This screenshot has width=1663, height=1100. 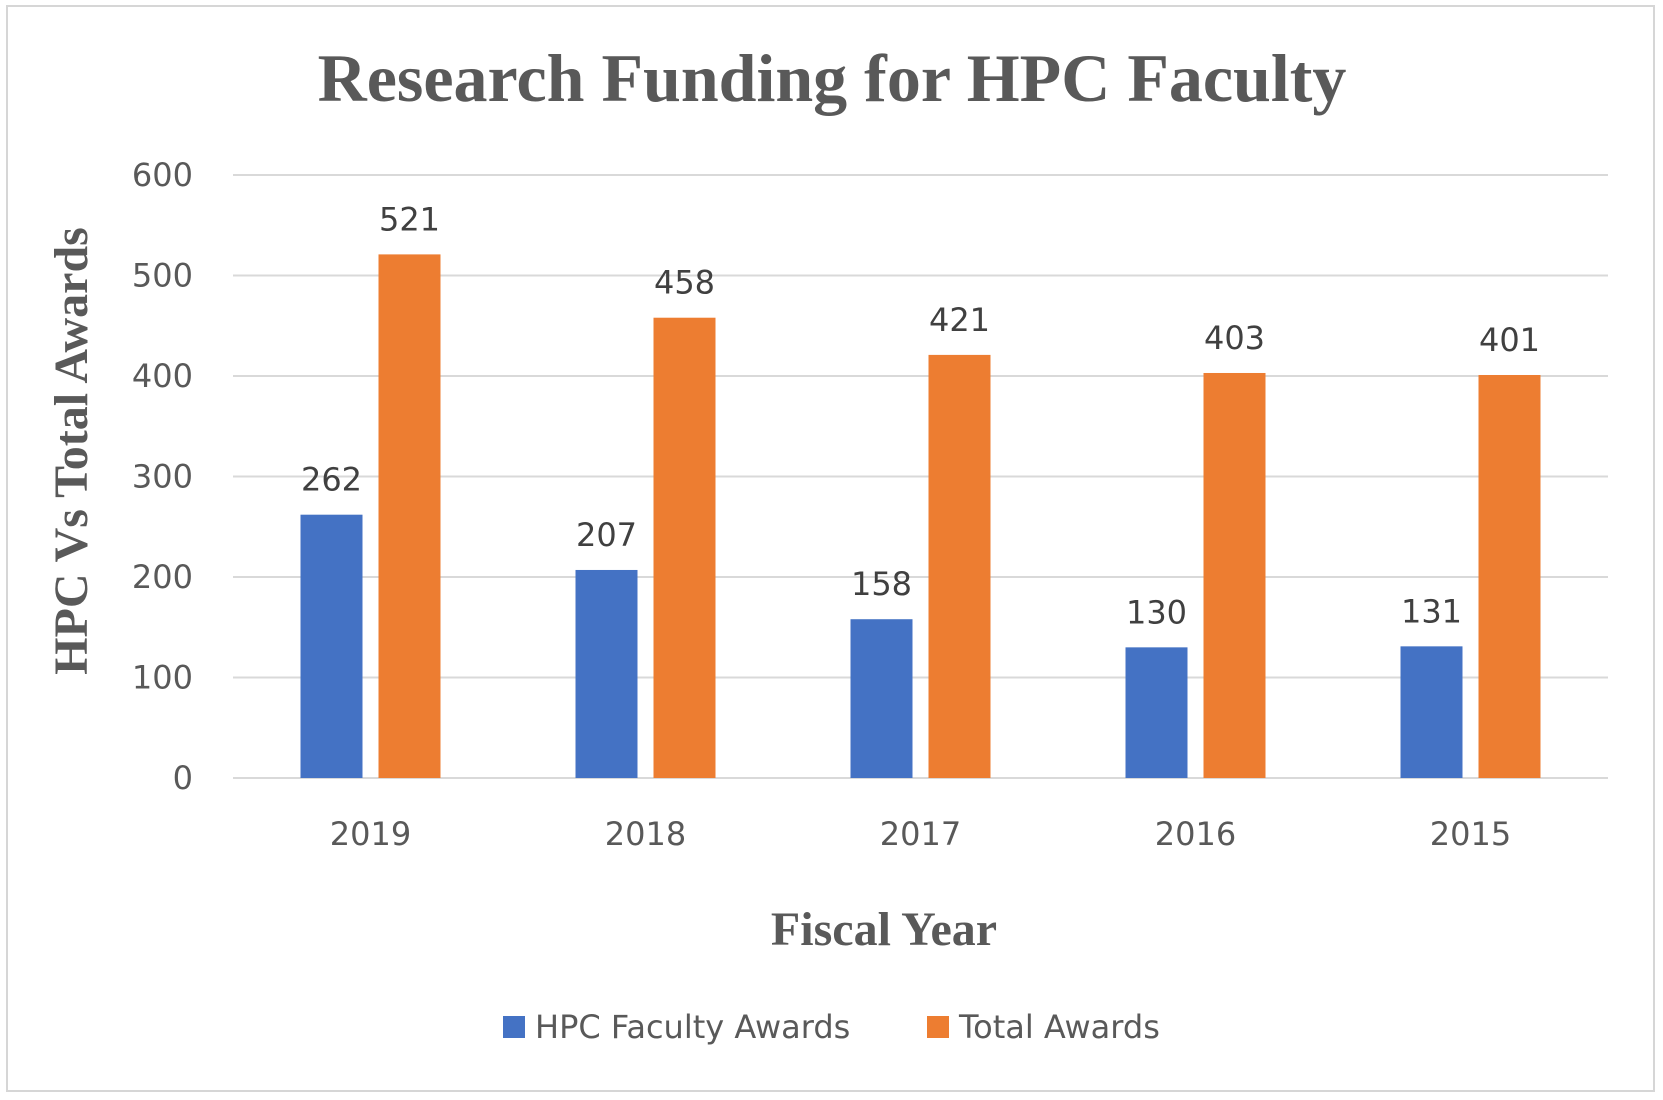 I want to click on x-tick-label: 2017, so click(x=920, y=834).